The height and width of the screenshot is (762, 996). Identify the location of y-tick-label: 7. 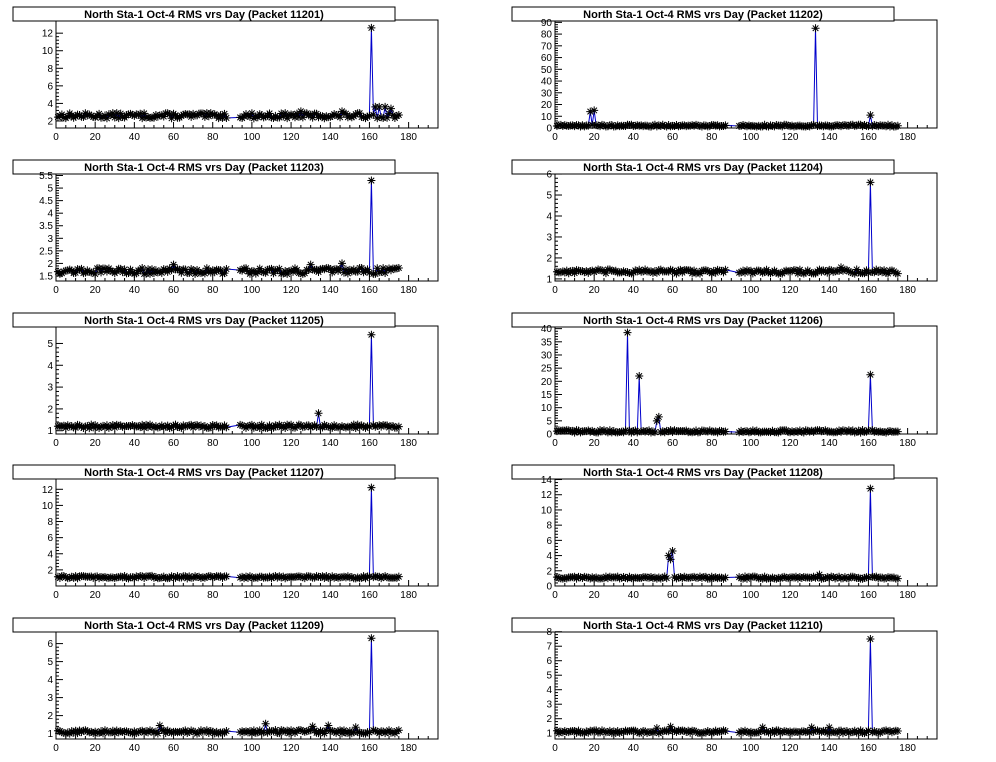
(549, 647).